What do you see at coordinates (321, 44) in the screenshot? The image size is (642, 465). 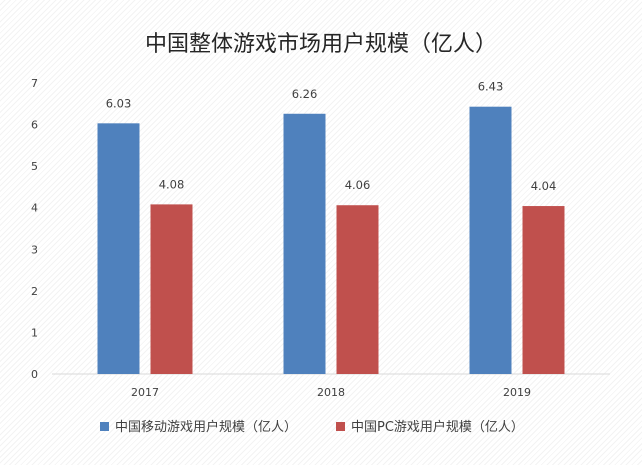 I see `chart-title: 中国整体游戏市场用户规模（亿人）` at bounding box center [321, 44].